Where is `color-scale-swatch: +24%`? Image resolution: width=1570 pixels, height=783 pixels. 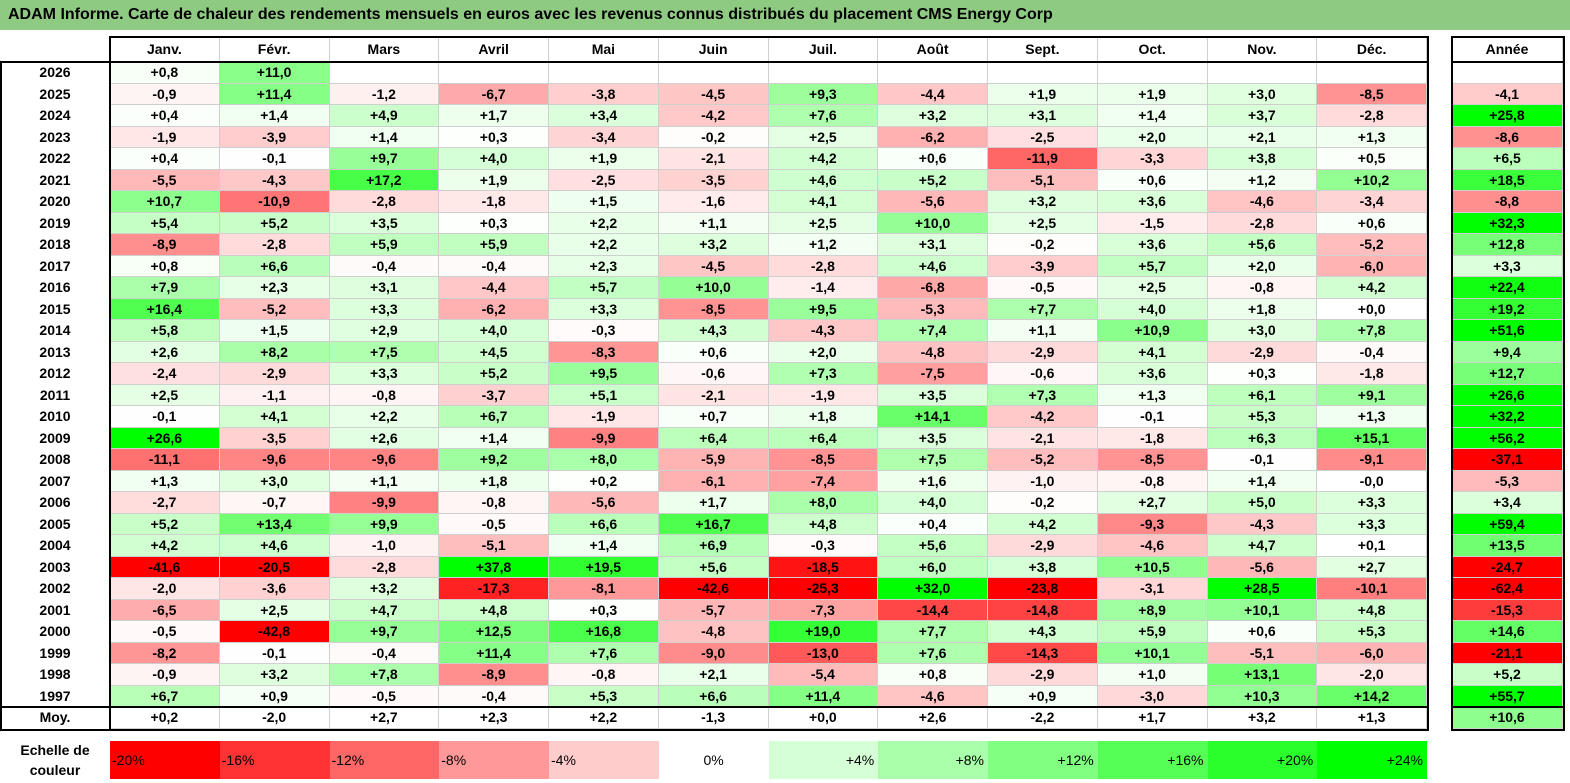 color-scale-swatch: +24% is located at coordinates (1372, 760).